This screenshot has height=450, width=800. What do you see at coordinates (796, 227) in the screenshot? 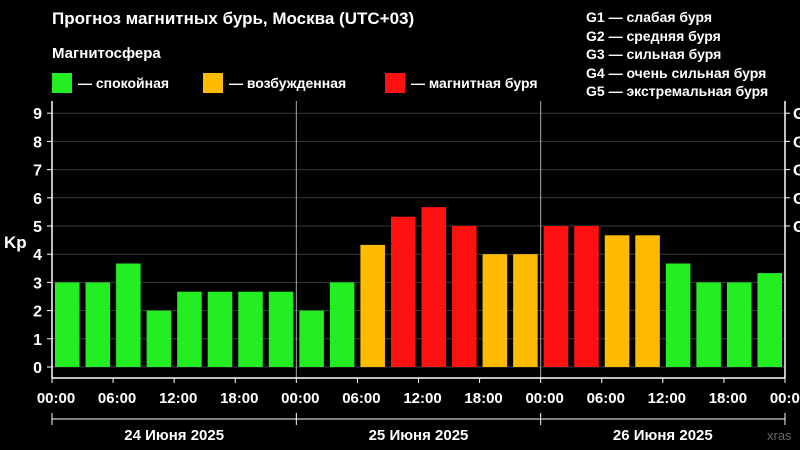
I see `g-level-label: G1` at bounding box center [796, 227].